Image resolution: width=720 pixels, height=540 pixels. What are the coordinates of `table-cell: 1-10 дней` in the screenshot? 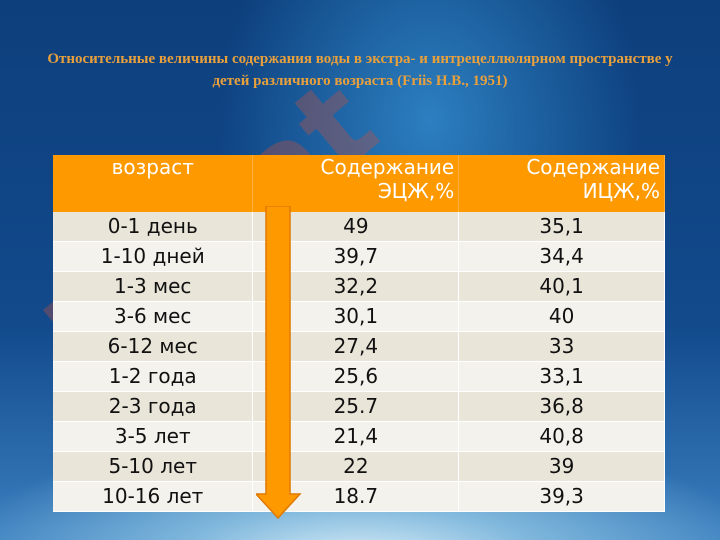 It's located at (153, 256).